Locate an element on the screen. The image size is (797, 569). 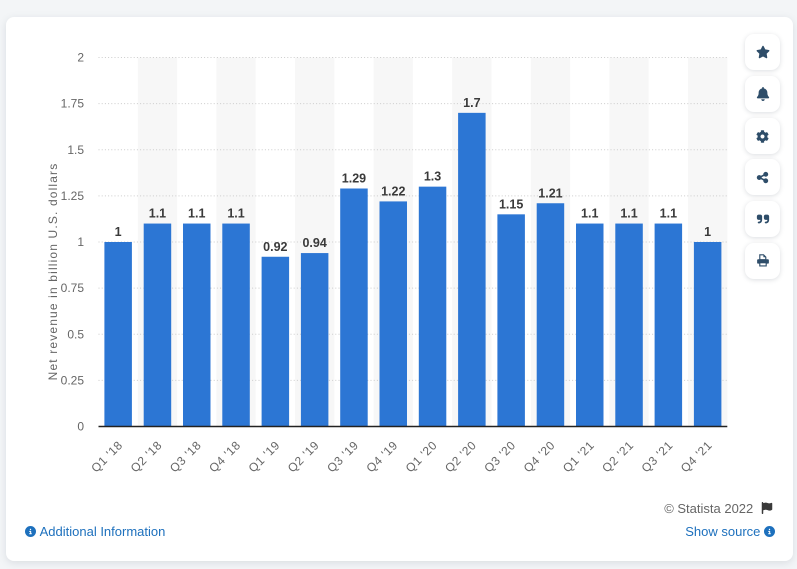
svg-text: 1.29 is located at coordinates (354, 179).